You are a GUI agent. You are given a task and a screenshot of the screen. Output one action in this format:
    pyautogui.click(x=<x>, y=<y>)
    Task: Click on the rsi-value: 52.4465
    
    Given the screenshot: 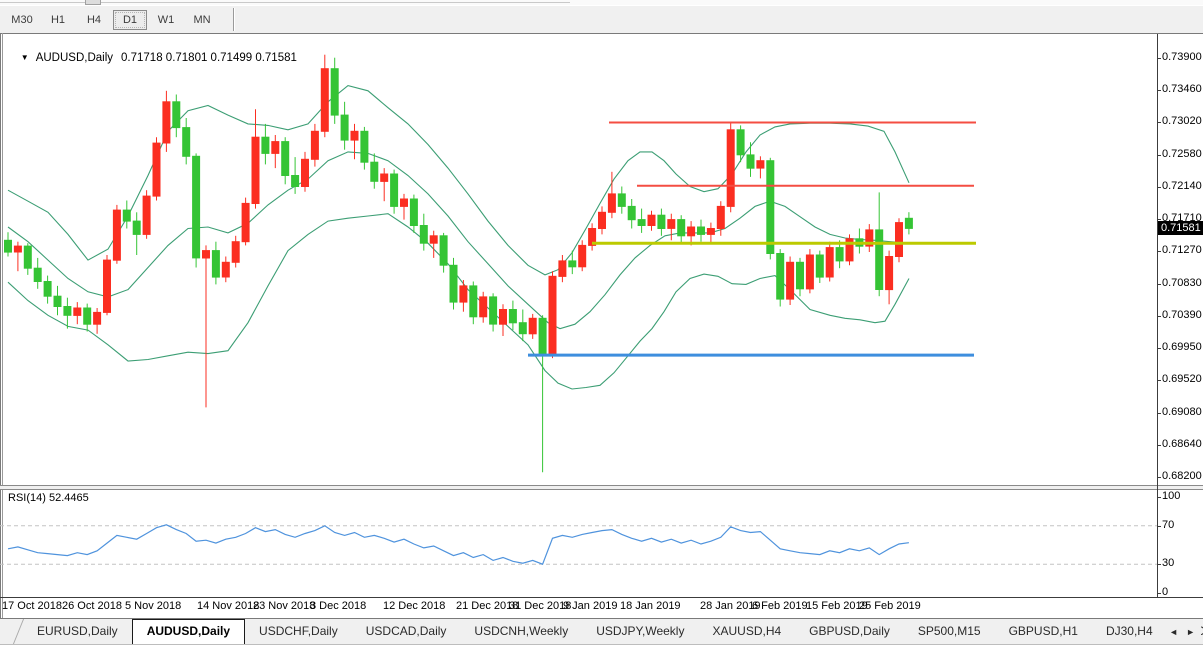 What is the action you would take?
    pyautogui.click(x=68, y=498)
    